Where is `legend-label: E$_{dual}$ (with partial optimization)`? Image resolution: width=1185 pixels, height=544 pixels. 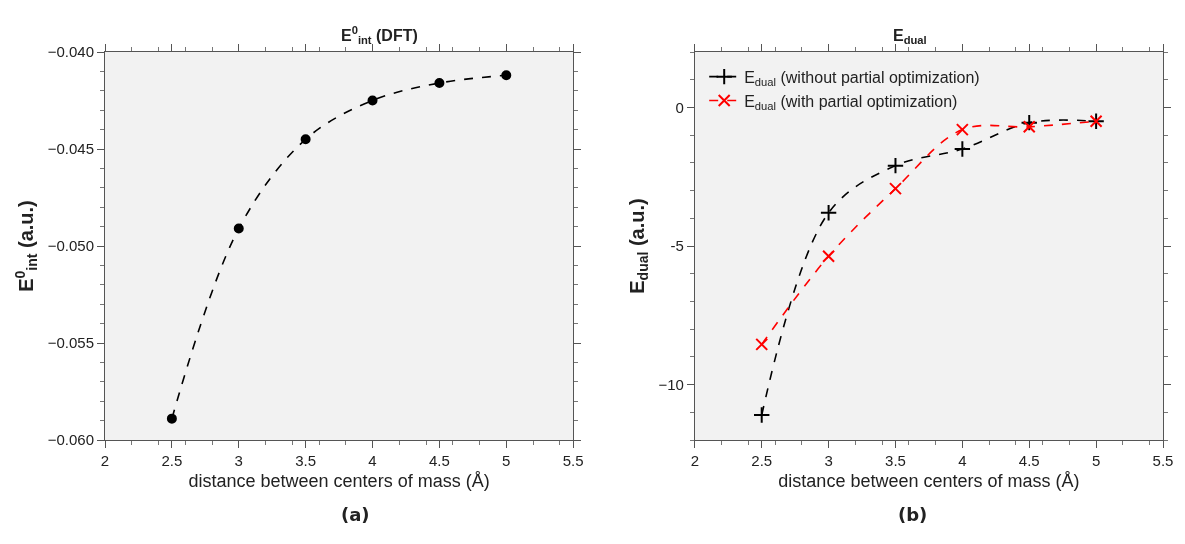
legend-label: E$_{dual}$ (with partial optimization) is located at coordinates (851, 102).